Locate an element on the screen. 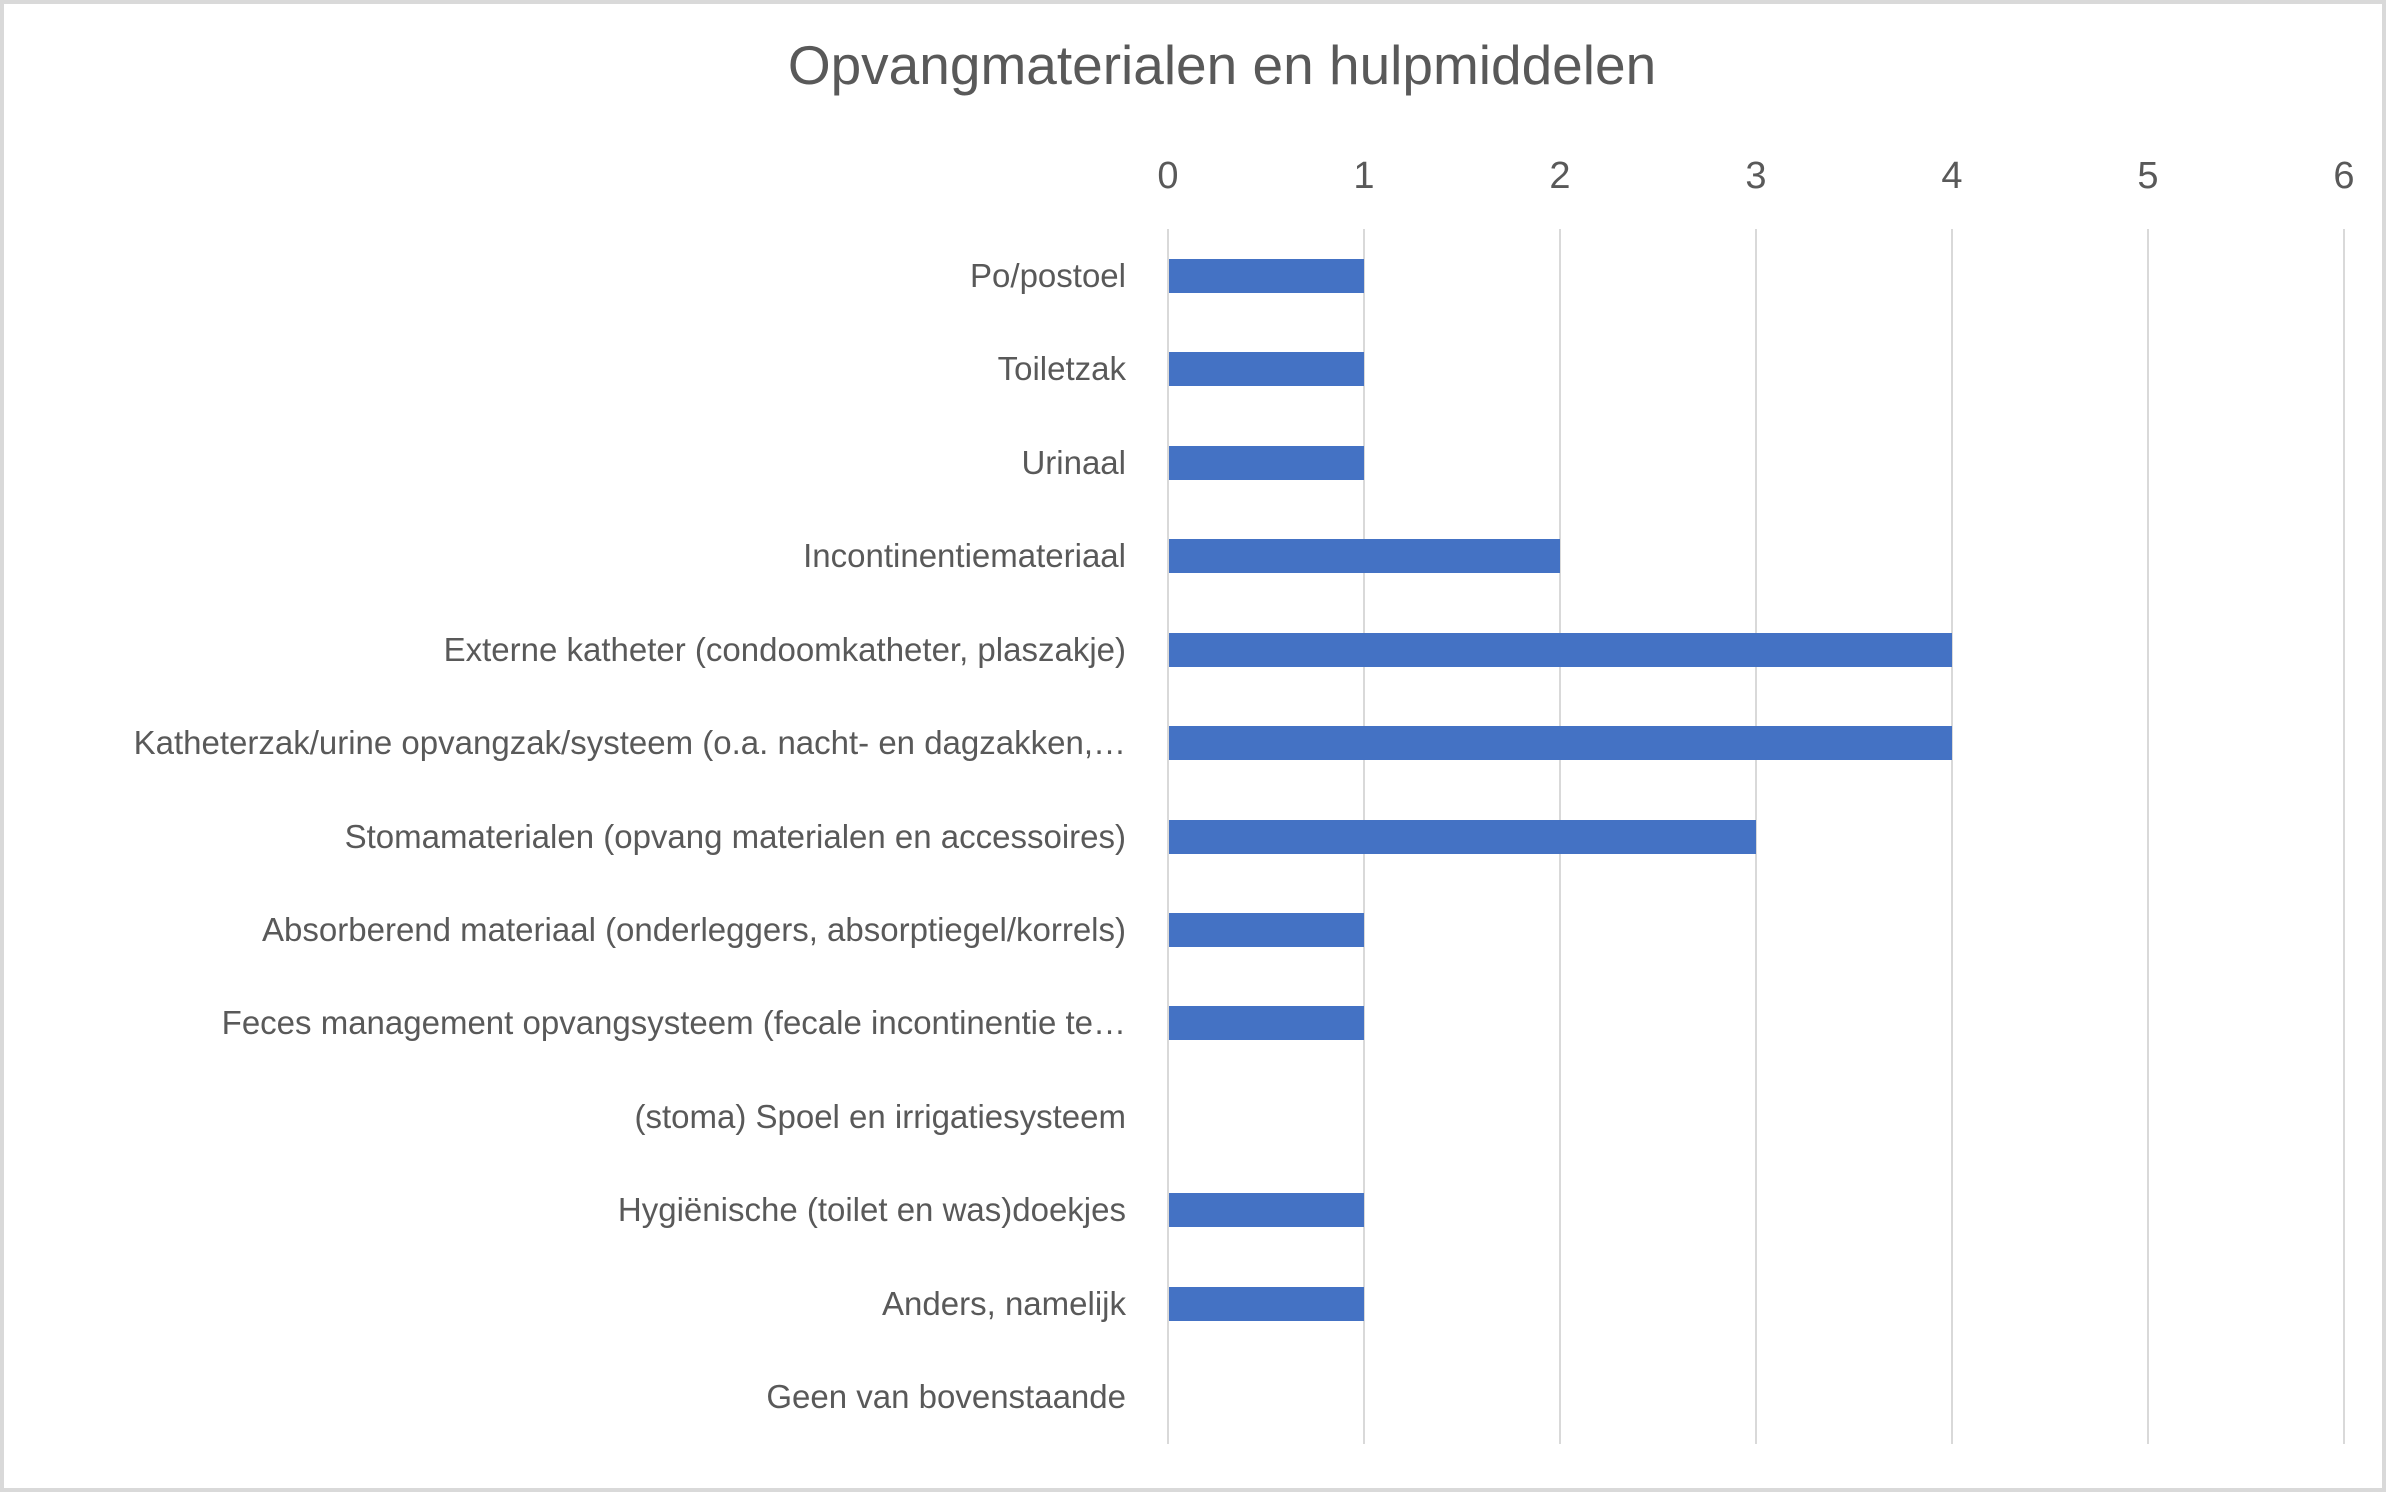 This screenshot has width=2386, height=1492. tick-label: 6 is located at coordinates (2344, 176).